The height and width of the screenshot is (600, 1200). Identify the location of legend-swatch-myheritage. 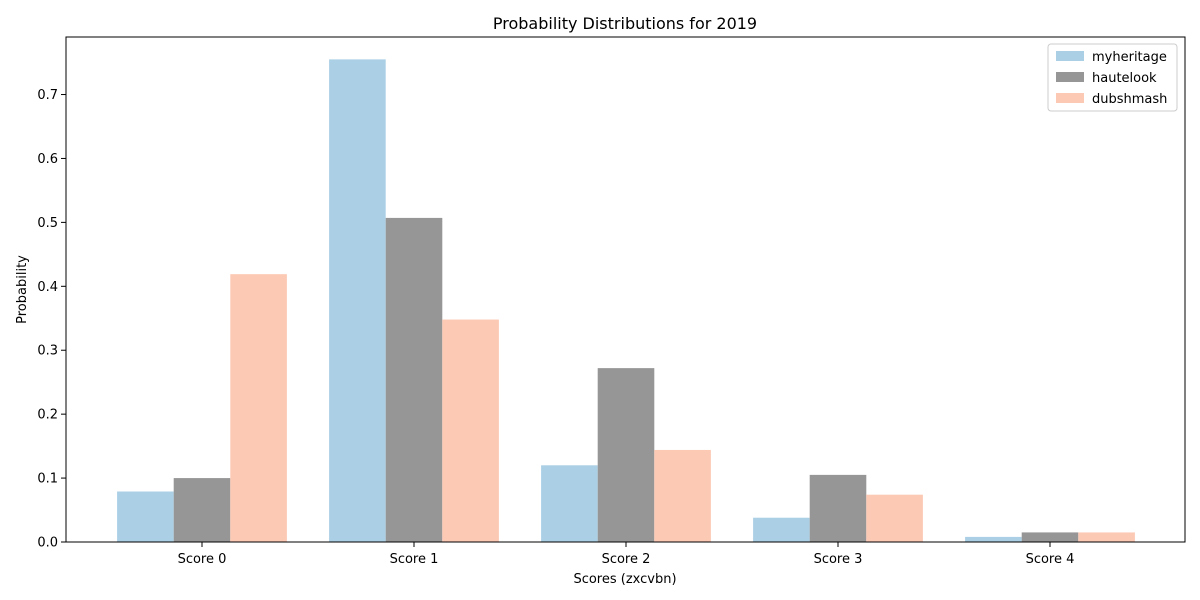
(1070, 56).